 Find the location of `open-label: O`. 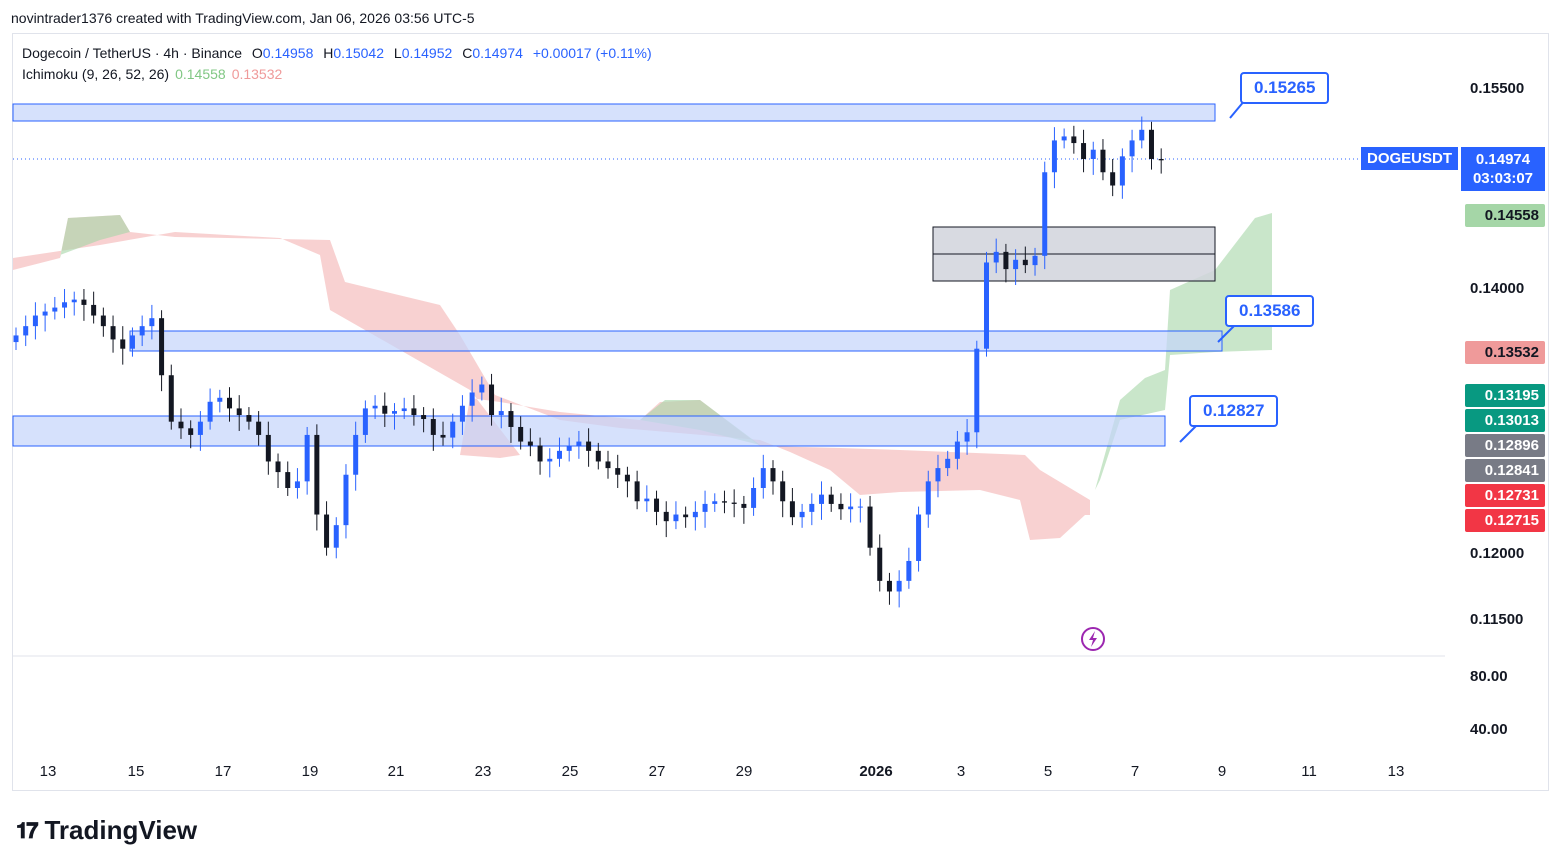

open-label: O is located at coordinates (257, 53).